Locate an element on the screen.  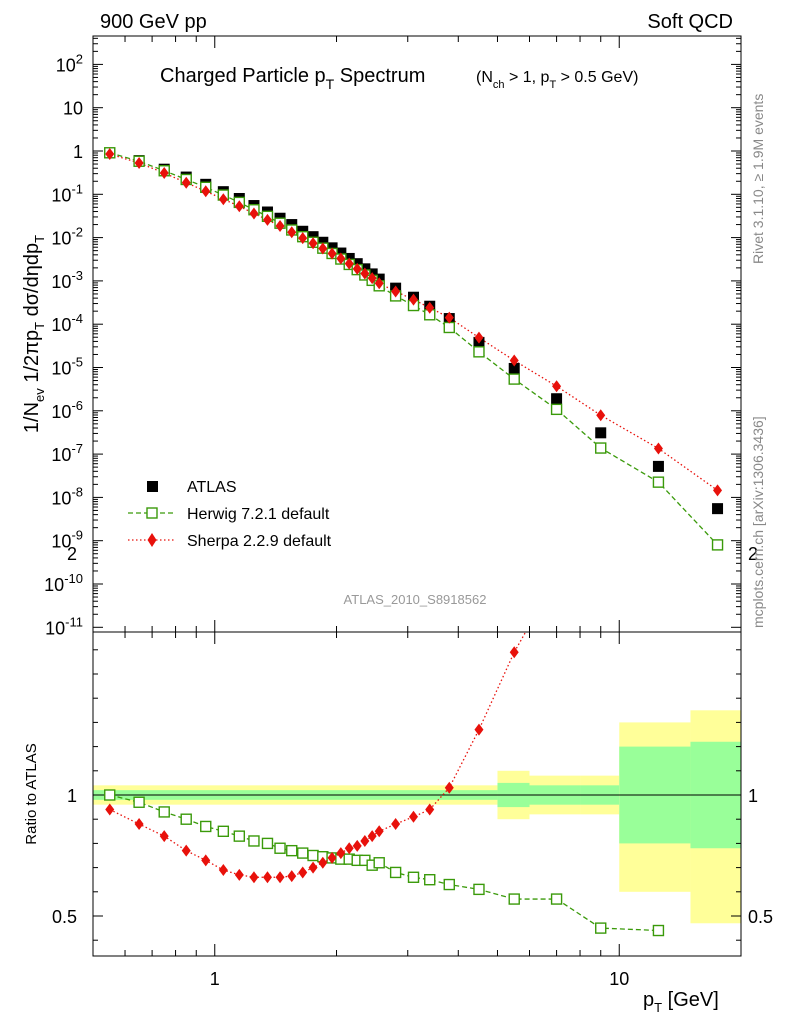
ratio-y-tick-label-right: 2 is located at coordinates (753, 554).